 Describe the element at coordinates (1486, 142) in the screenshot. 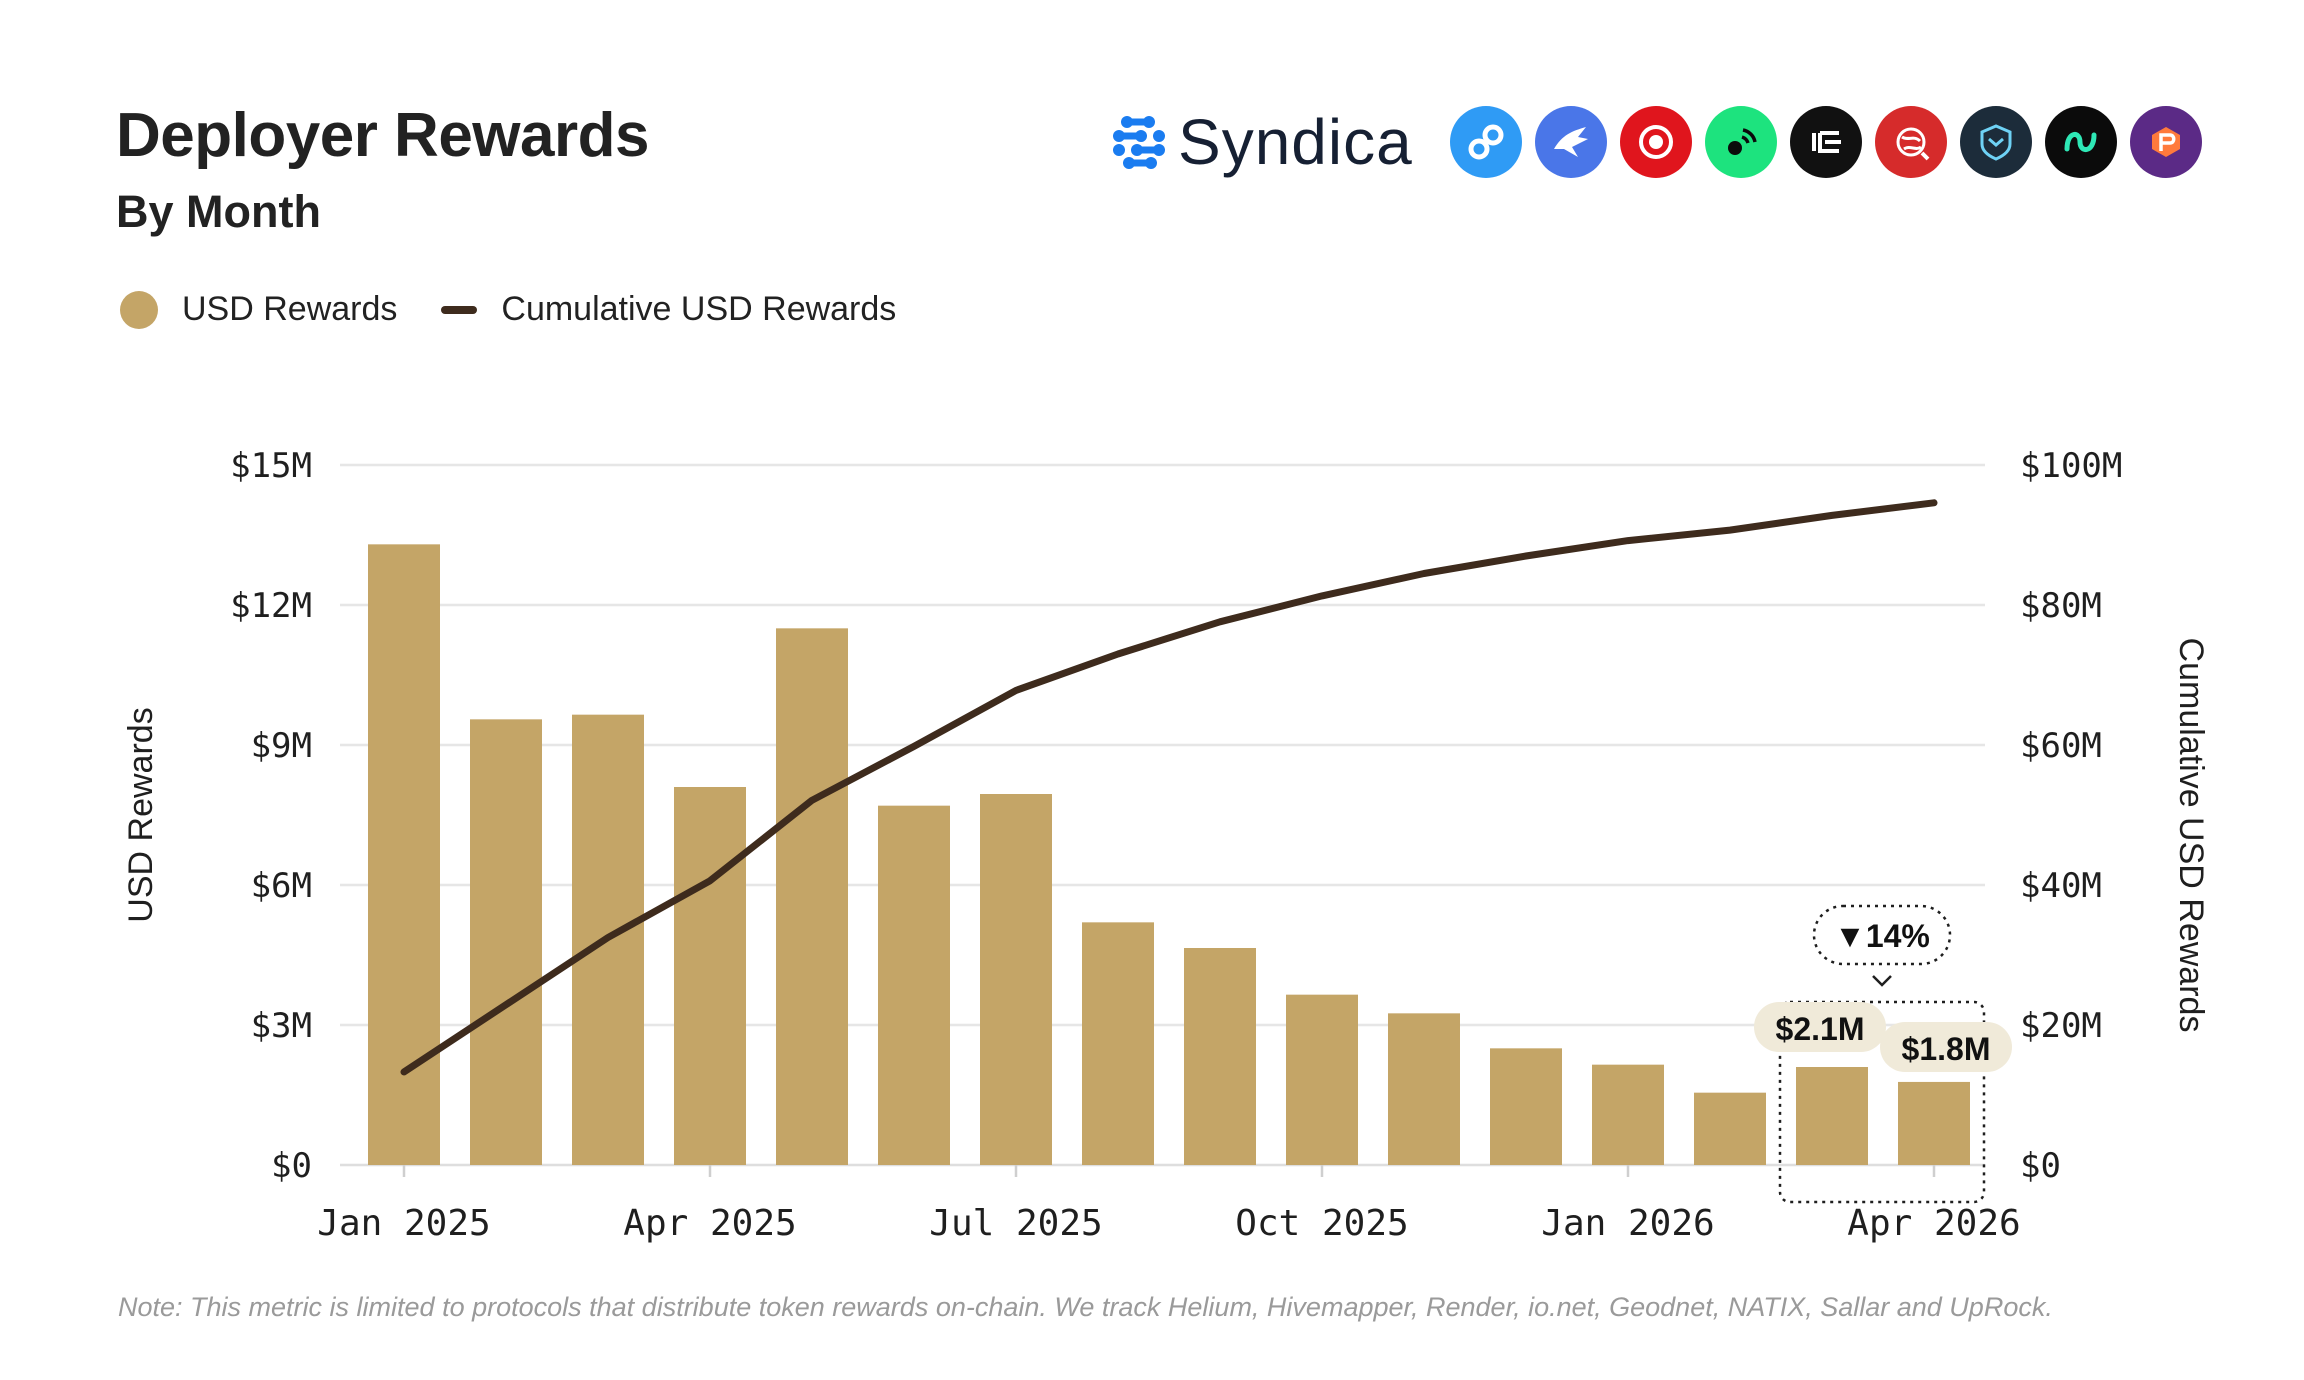

I see `helium-icon` at that location.